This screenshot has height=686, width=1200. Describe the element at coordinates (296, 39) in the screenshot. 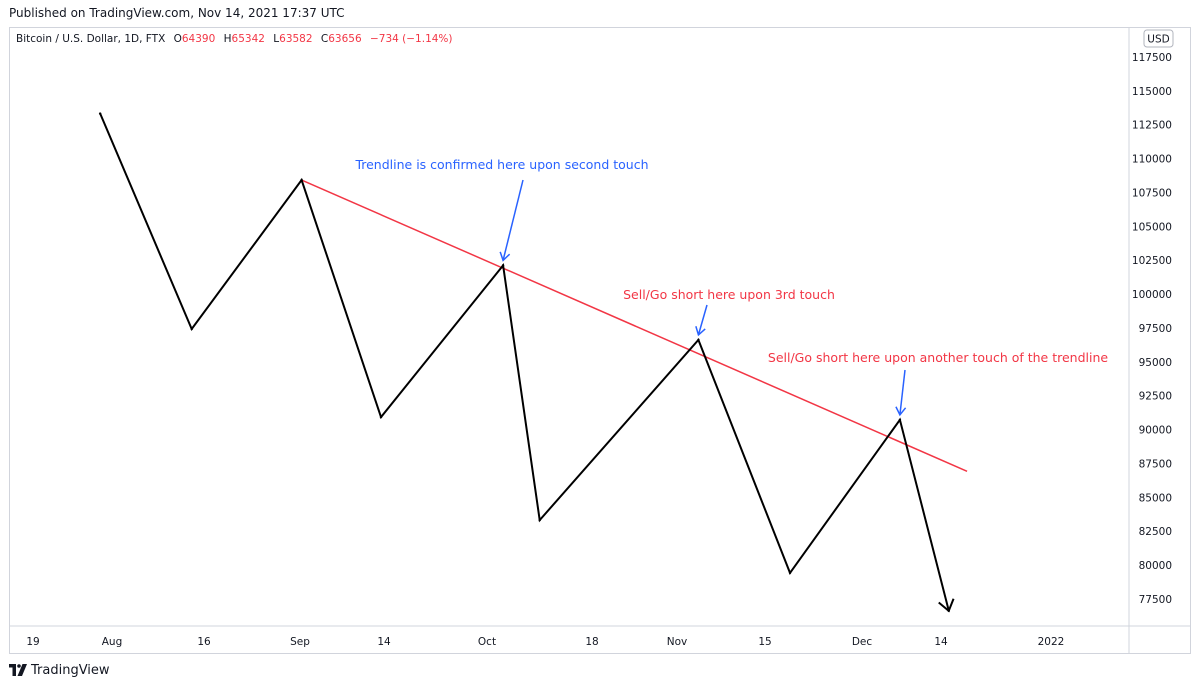

I see `legend-low-value: 63582` at that location.